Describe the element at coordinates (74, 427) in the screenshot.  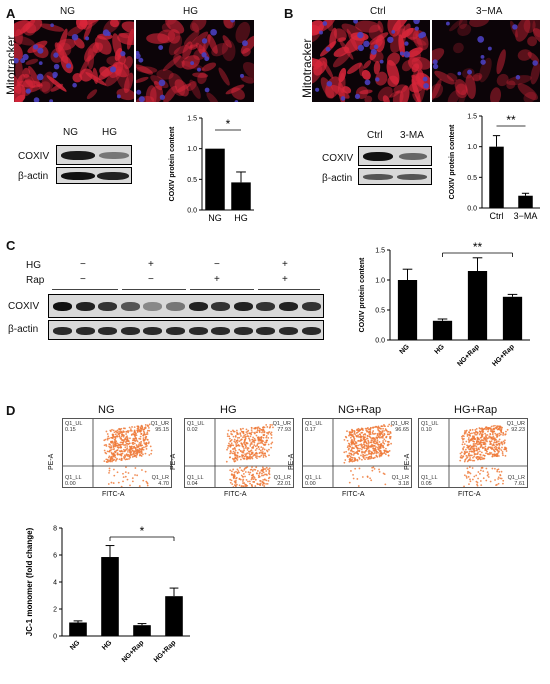
I see `quadrant-label: Q1_UL 0.15` at that location.